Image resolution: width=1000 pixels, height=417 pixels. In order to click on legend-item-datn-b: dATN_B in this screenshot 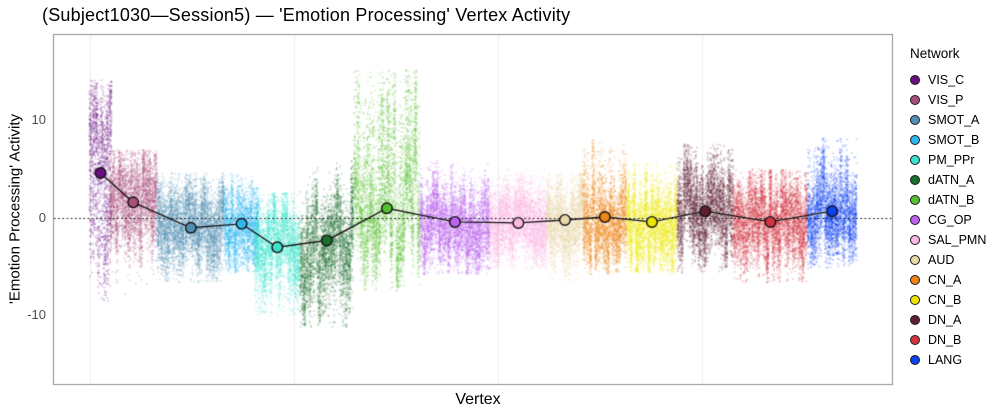, I will do `click(954, 200)`.